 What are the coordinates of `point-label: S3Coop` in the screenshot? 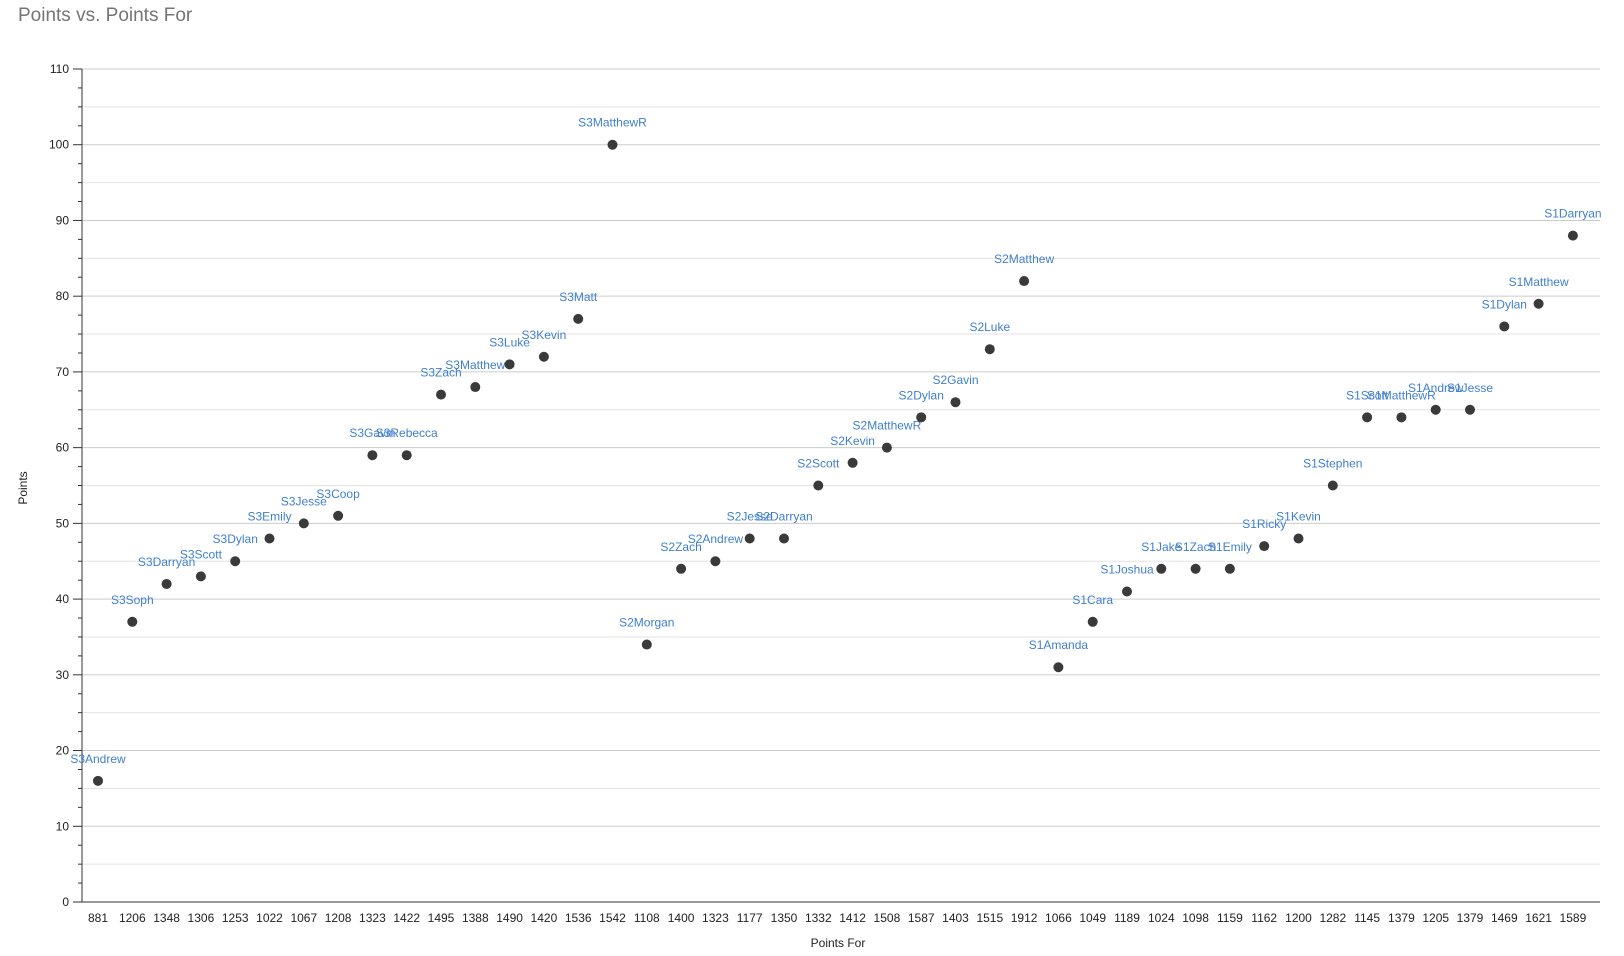 It's located at (338, 494).